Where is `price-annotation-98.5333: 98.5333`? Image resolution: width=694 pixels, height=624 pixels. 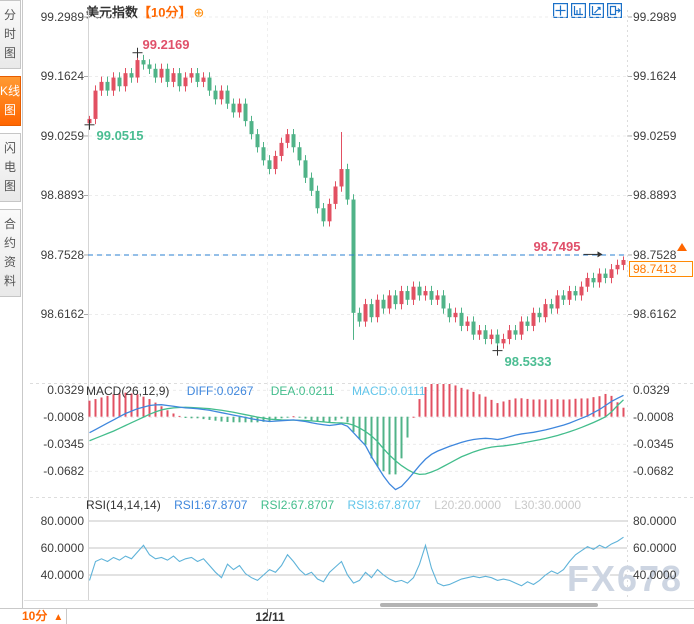
price-annotation-98.5333: 98.5333 is located at coordinates (528, 361).